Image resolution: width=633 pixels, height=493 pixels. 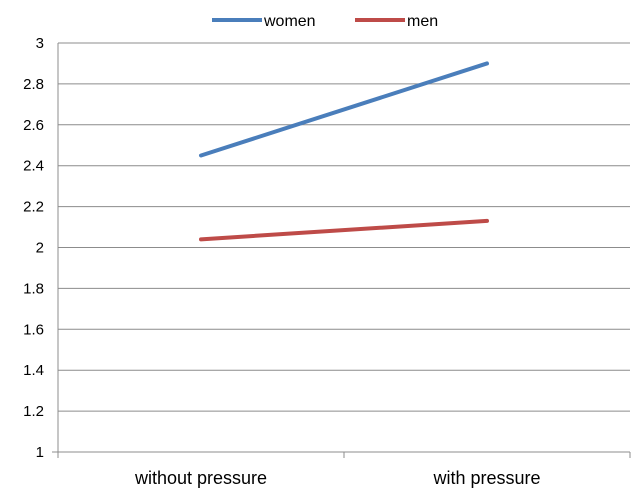 I want to click on y-tick-label: 1.8, so click(x=33, y=288).